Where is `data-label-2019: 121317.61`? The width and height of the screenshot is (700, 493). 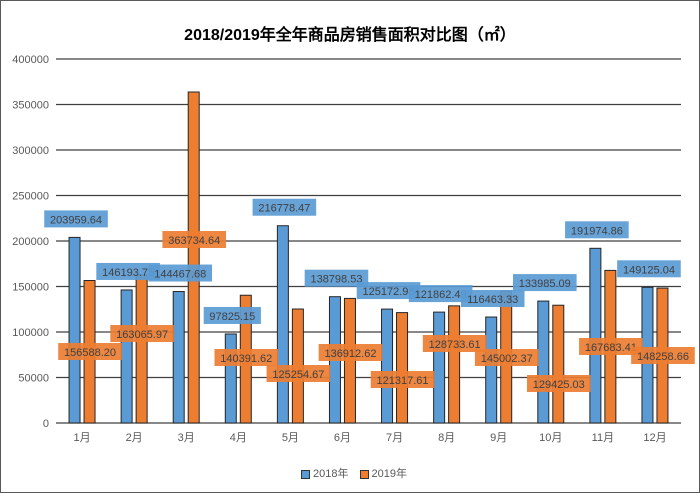
data-label-2019: 121317.61 is located at coordinates (403, 381).